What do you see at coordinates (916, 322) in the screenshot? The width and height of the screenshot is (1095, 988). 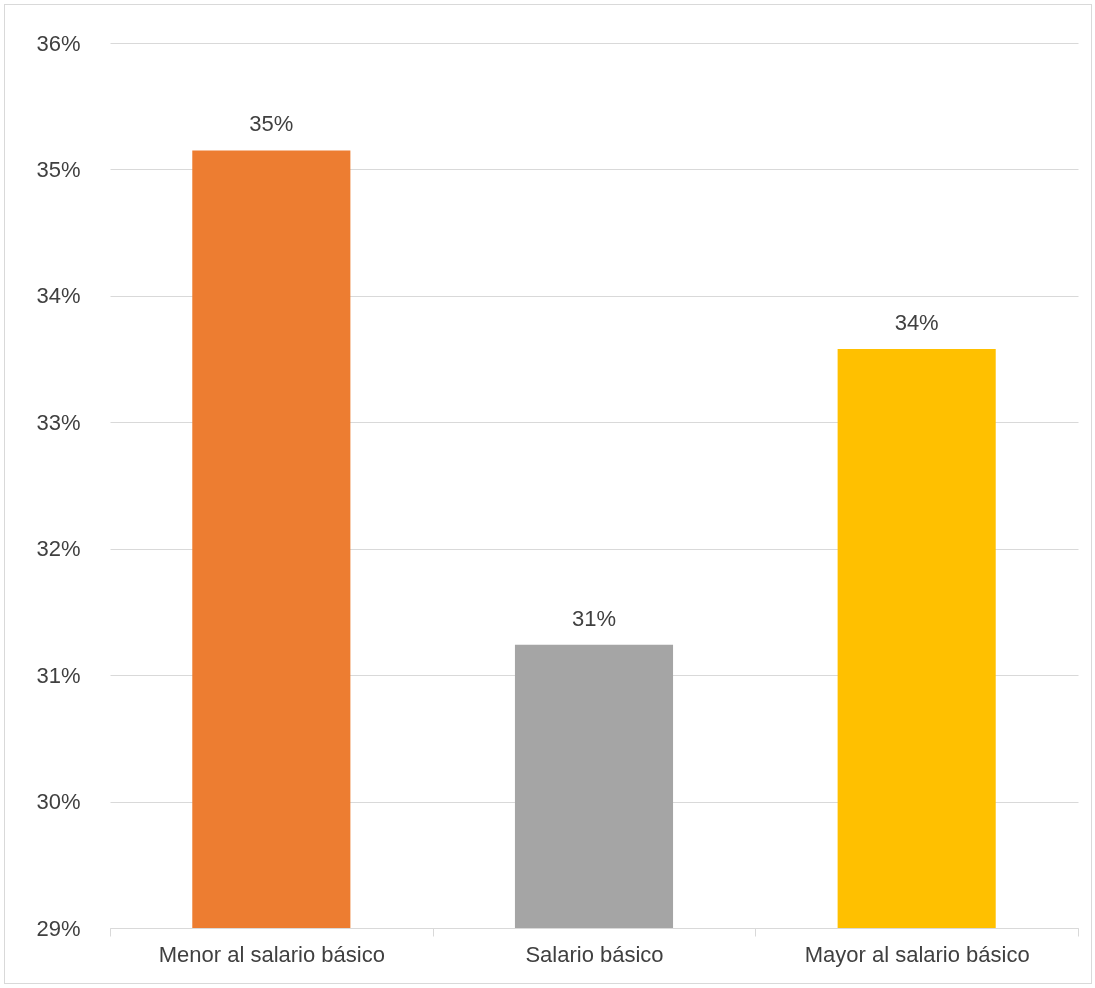 I see `data-label: 34%` at bounding box center [916, 322].